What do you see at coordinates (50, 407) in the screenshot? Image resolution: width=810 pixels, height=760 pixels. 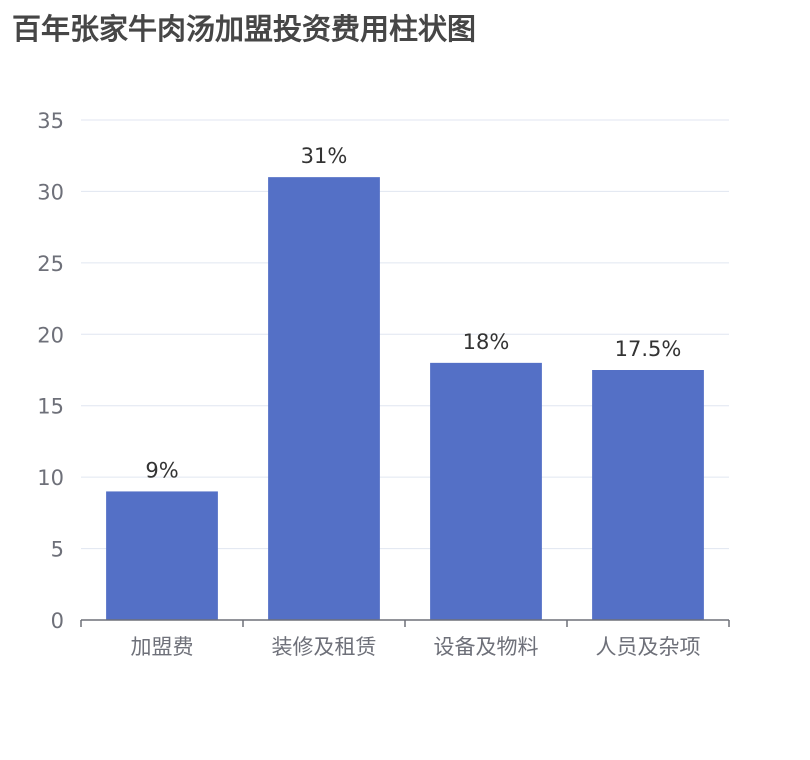 I see `y-tick-label: 15` at bounding box center [50, 407].